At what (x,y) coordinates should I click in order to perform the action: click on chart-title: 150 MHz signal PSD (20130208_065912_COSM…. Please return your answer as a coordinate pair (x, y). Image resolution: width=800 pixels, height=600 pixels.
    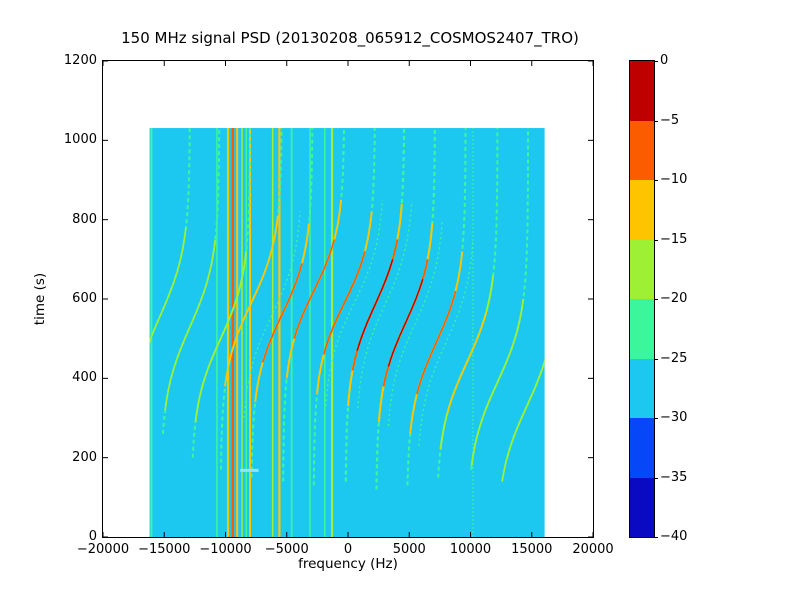
    Looking at the image, I should click on (350, 38).